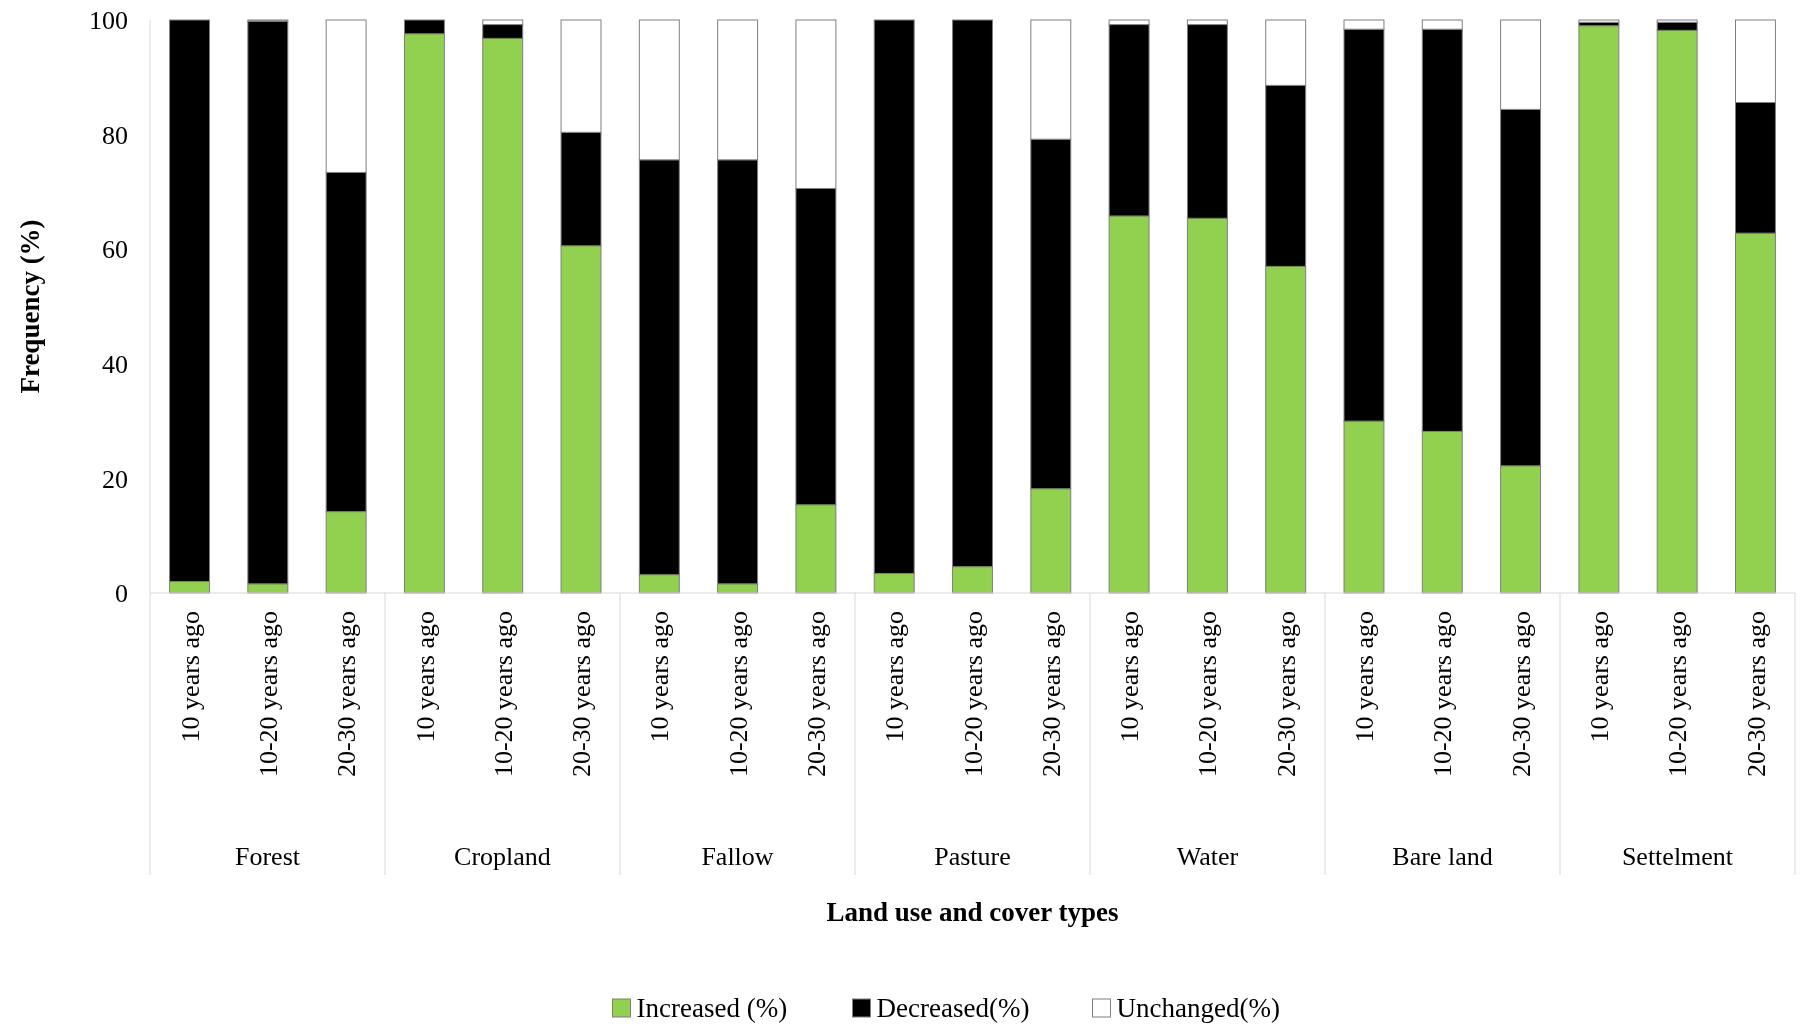 Image resolution: width=1800 pixels, height=1028 pixels. Describe the element at coordinates (1442, 857) in the screenshot. I see `text: Bare land` at that location.